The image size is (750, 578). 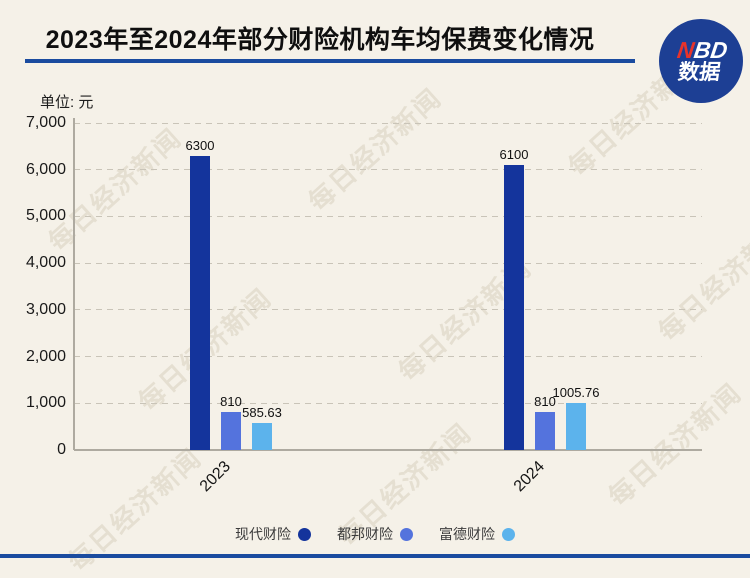 I want to click on y-axis-tick-label: 6,000, so click(x=45, y=169).